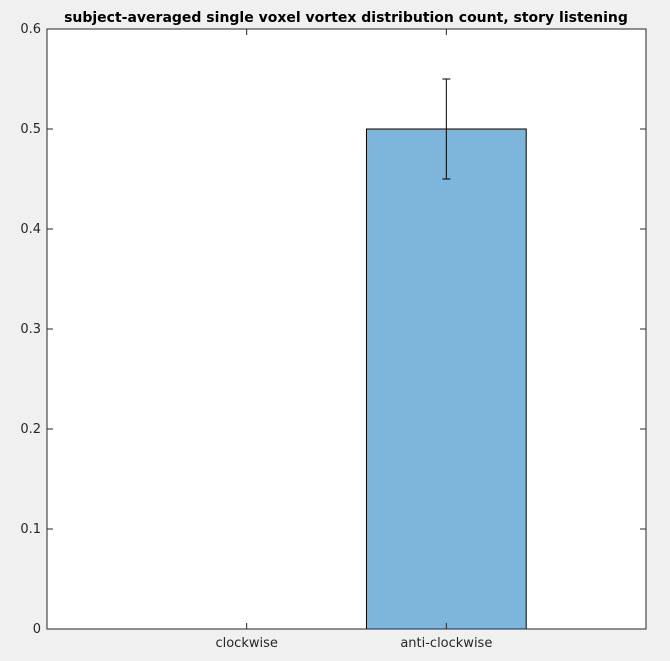 Image resolution: width=670 pixels, height=661 pixels. What do you see at coordinates (30, 529) in the screenshot?
I see `y-tick-label: 0.1` at bounding box center [30, 529].